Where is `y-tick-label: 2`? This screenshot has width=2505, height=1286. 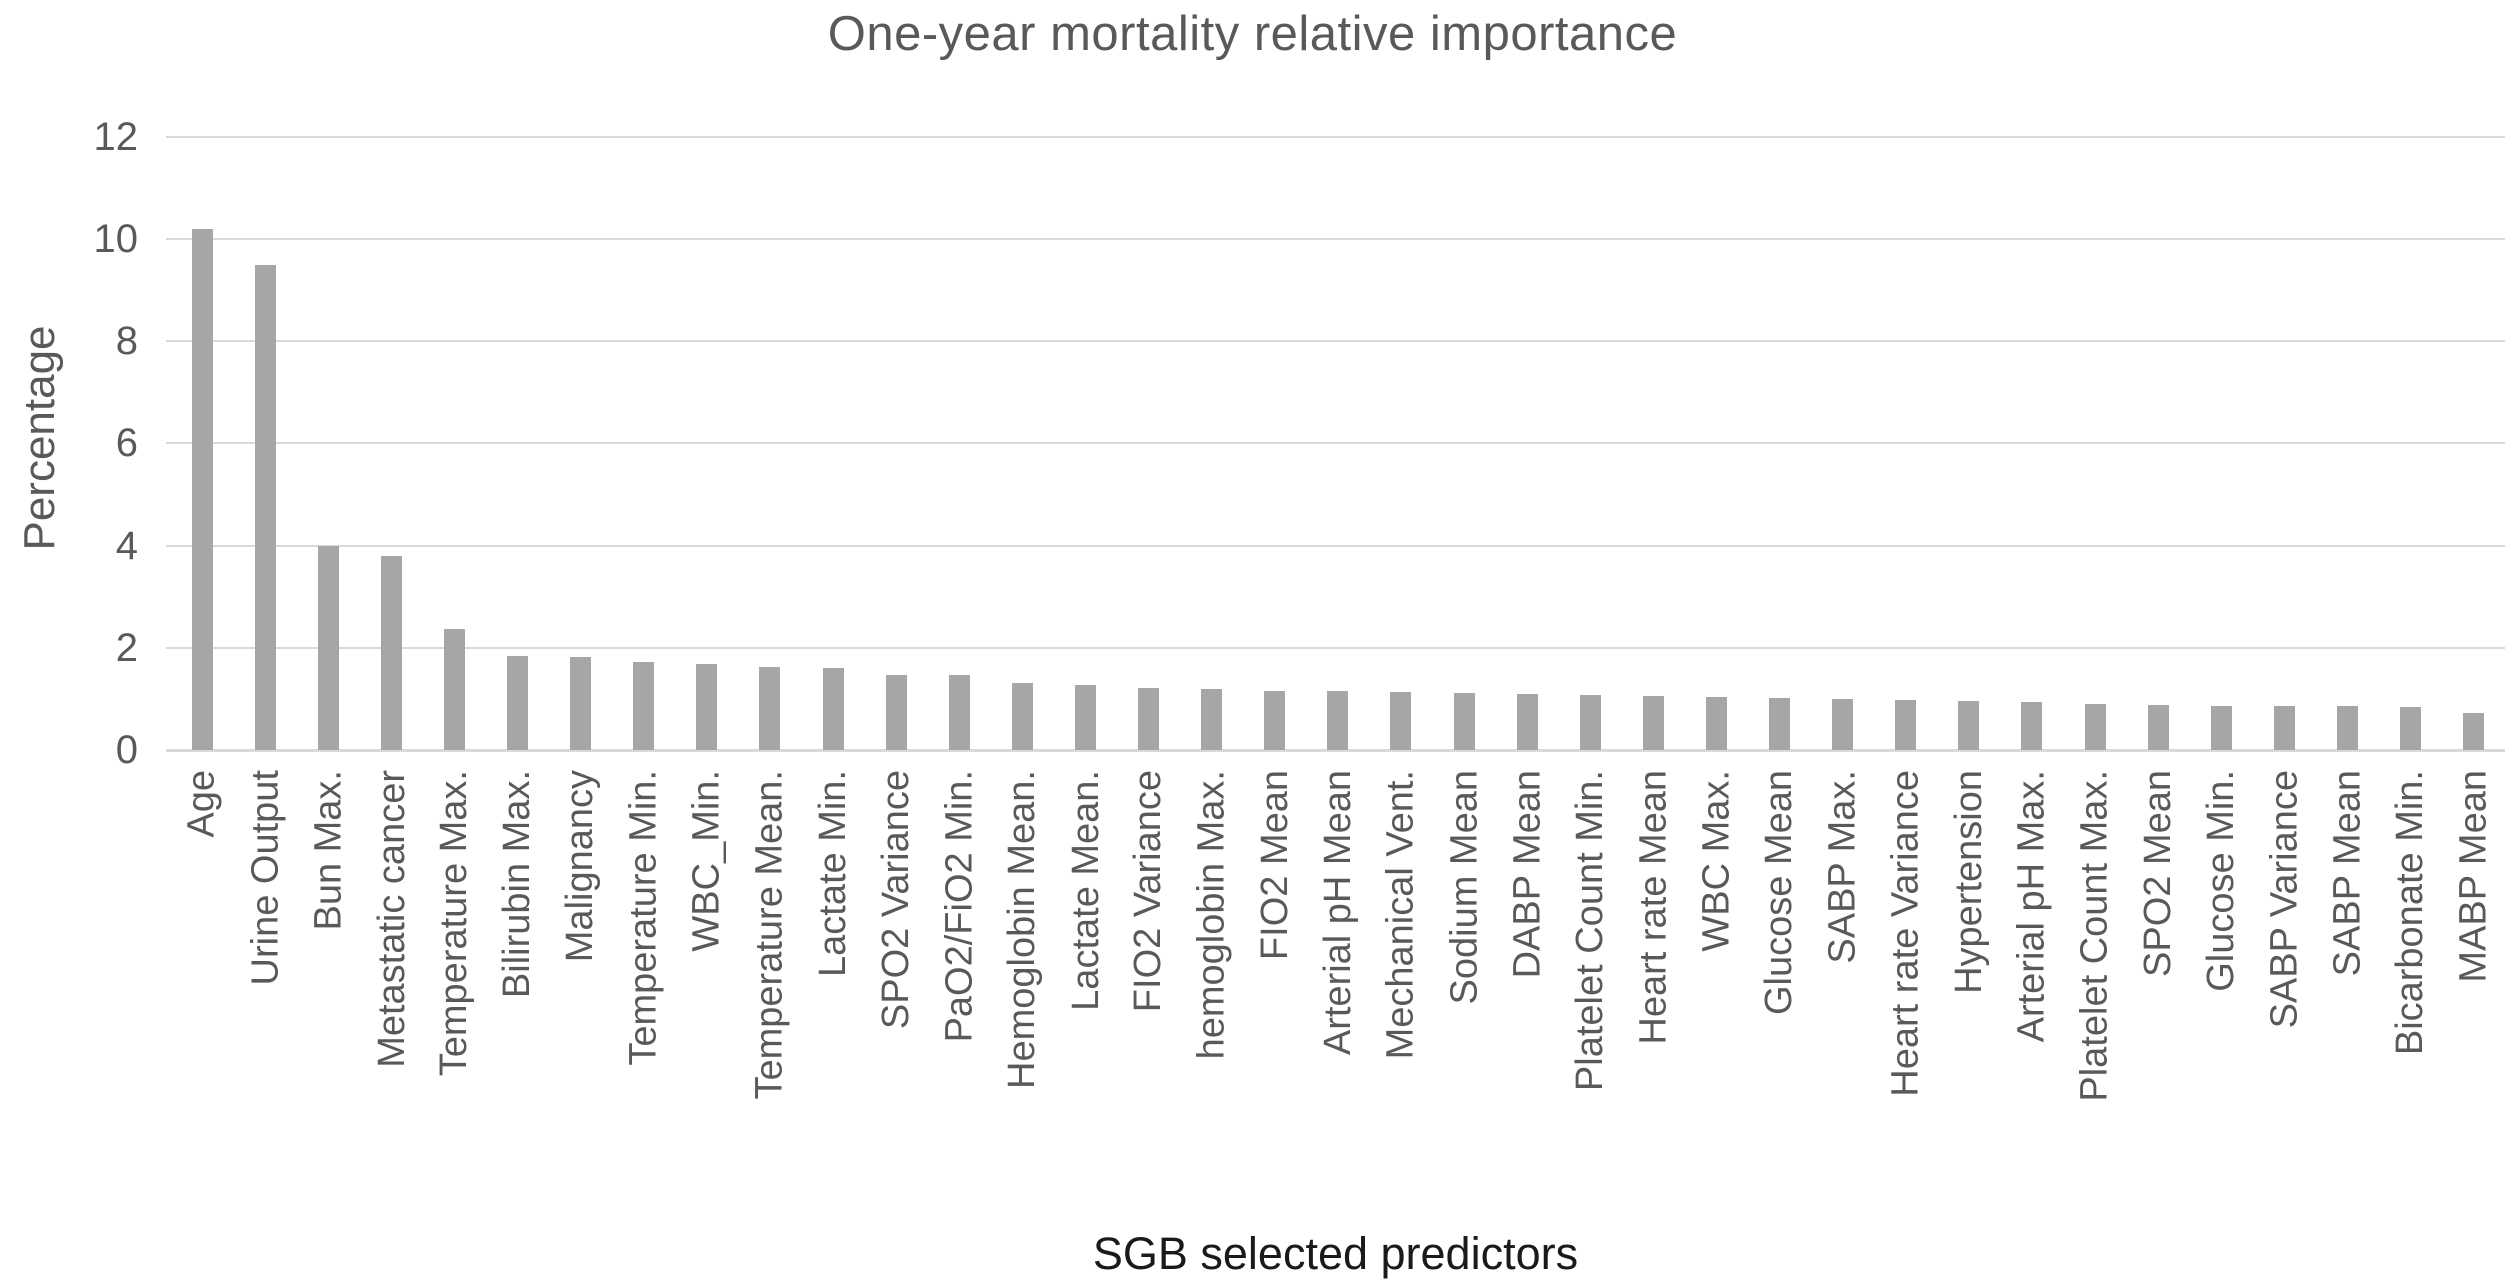
y-tick-label: 2 is located at coordinates (126, 647).